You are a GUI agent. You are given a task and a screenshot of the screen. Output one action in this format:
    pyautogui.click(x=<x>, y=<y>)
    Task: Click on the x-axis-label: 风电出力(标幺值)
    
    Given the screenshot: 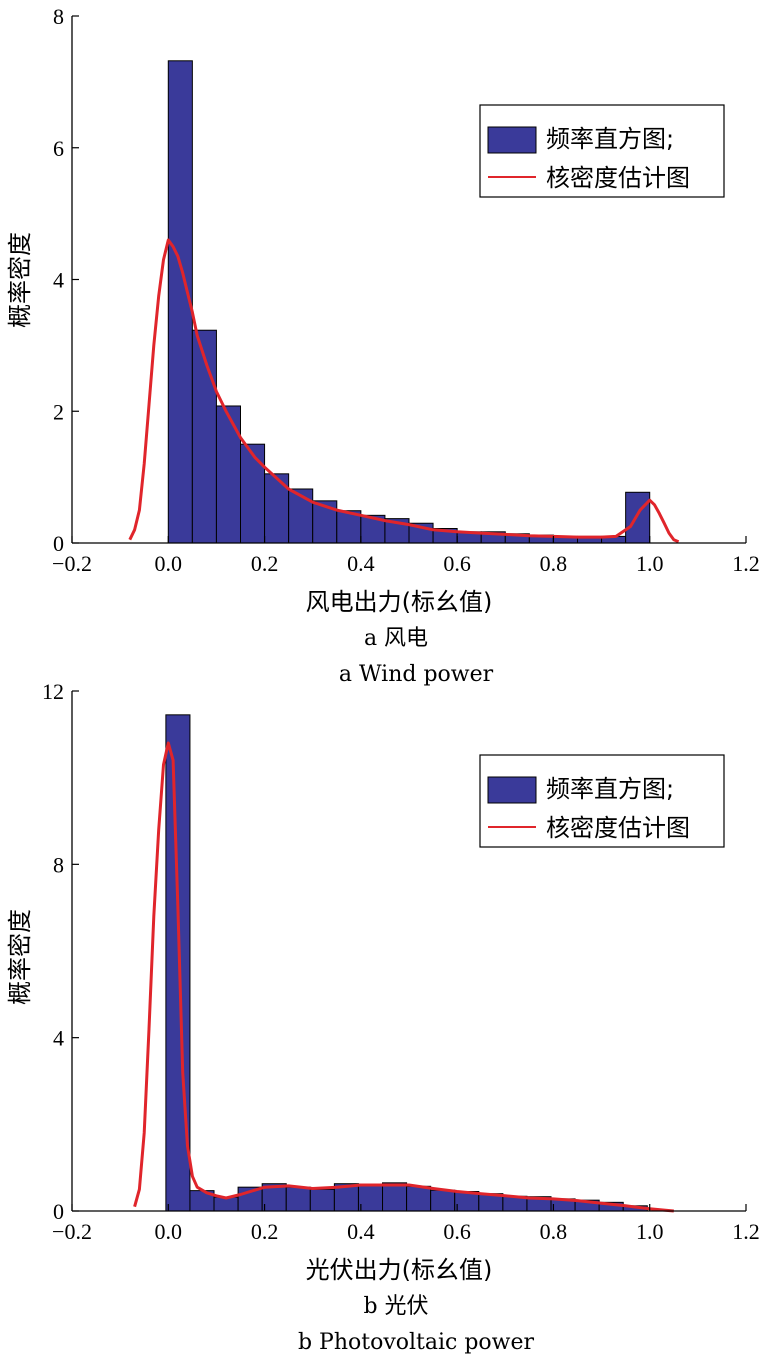 What is the action you would take?
    pyautogui.click(x=399, y=602)
    